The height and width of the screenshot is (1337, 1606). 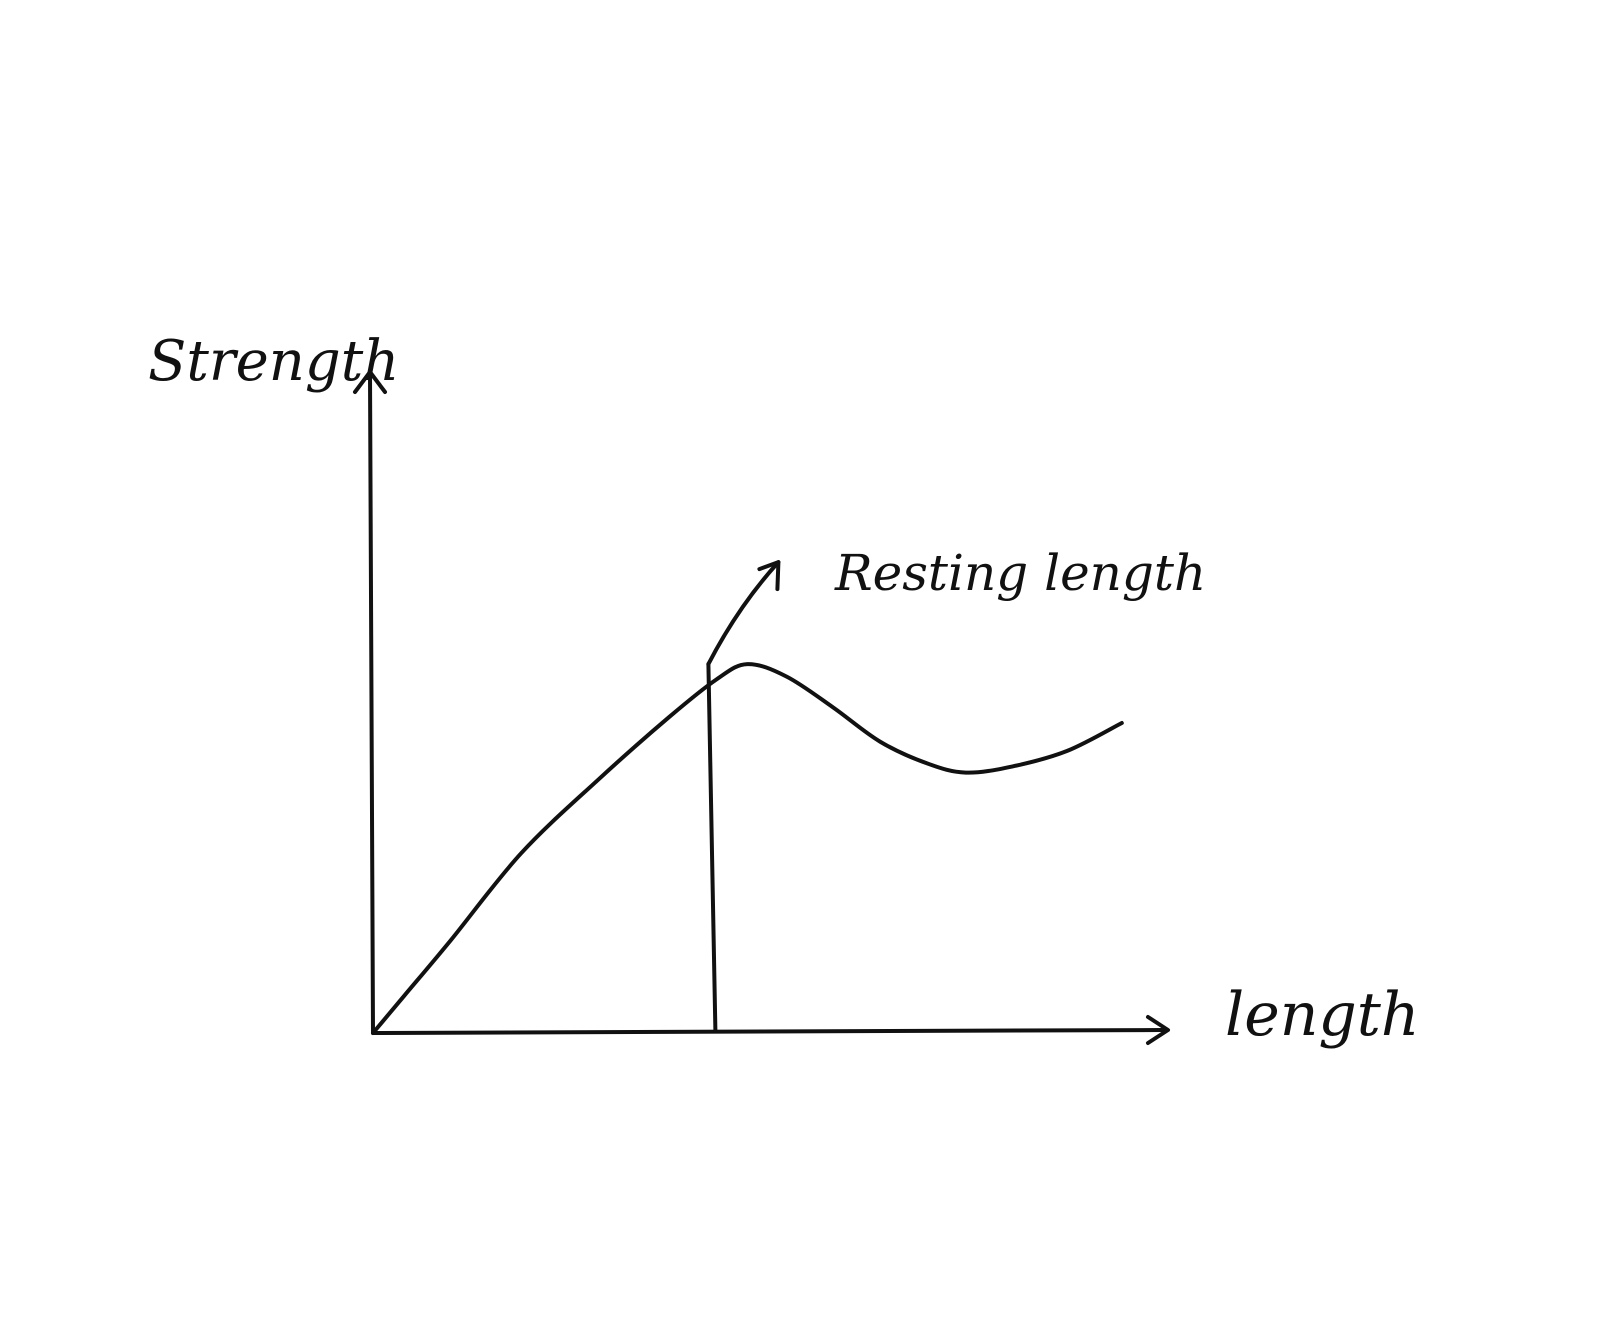 What do you see at coordinates (743, 613) in the screenshot?
I see `resting-length-arrow` at bounding box center [743, 613].